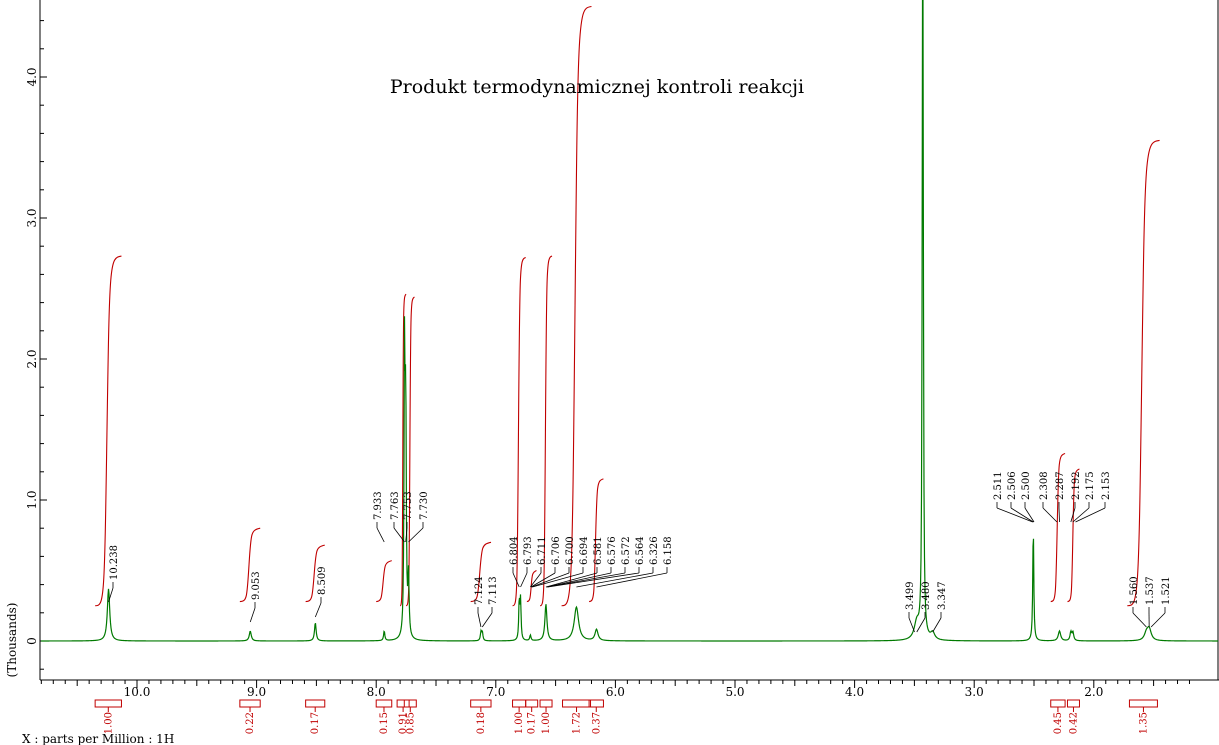  What do you see at coordinates (1058, 723) in the screenshot?
I see `integration-value-label: 0.45` at bounding box center [1058, 723].